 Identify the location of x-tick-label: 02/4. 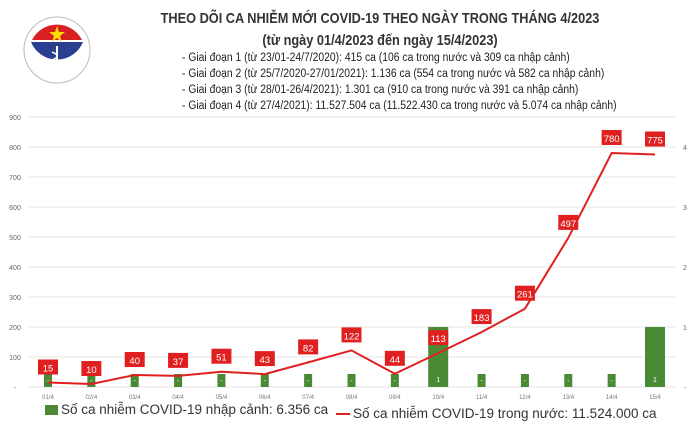
(92, 398).